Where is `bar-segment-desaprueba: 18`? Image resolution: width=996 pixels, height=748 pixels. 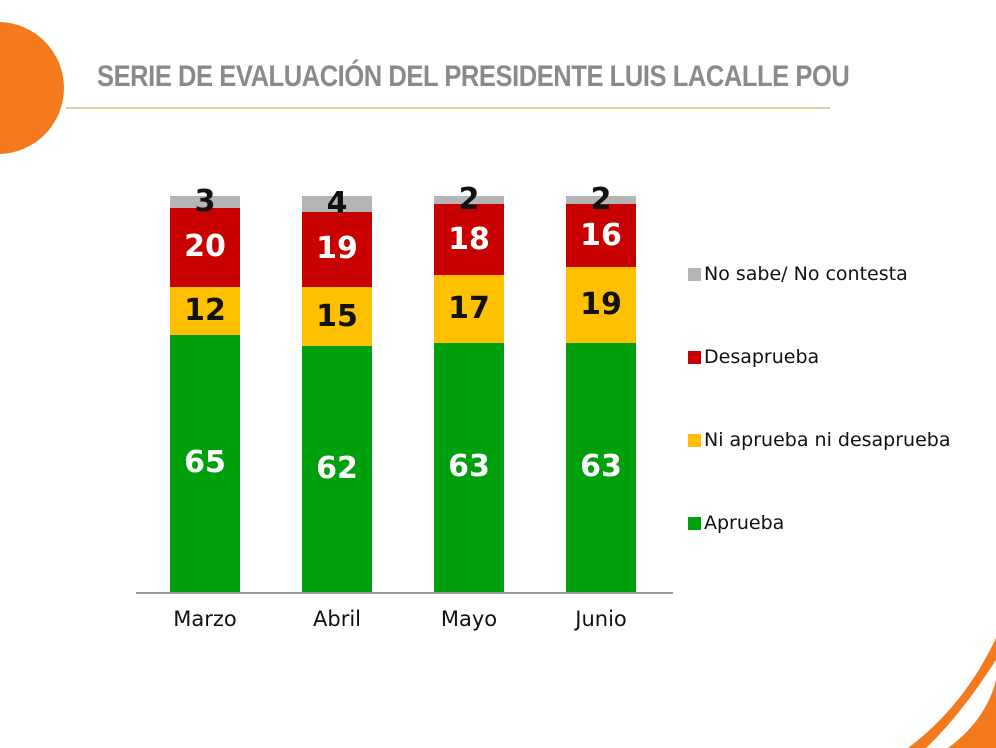 bar-segment-desaprueba: 18 is located at coordinates (469, 239).